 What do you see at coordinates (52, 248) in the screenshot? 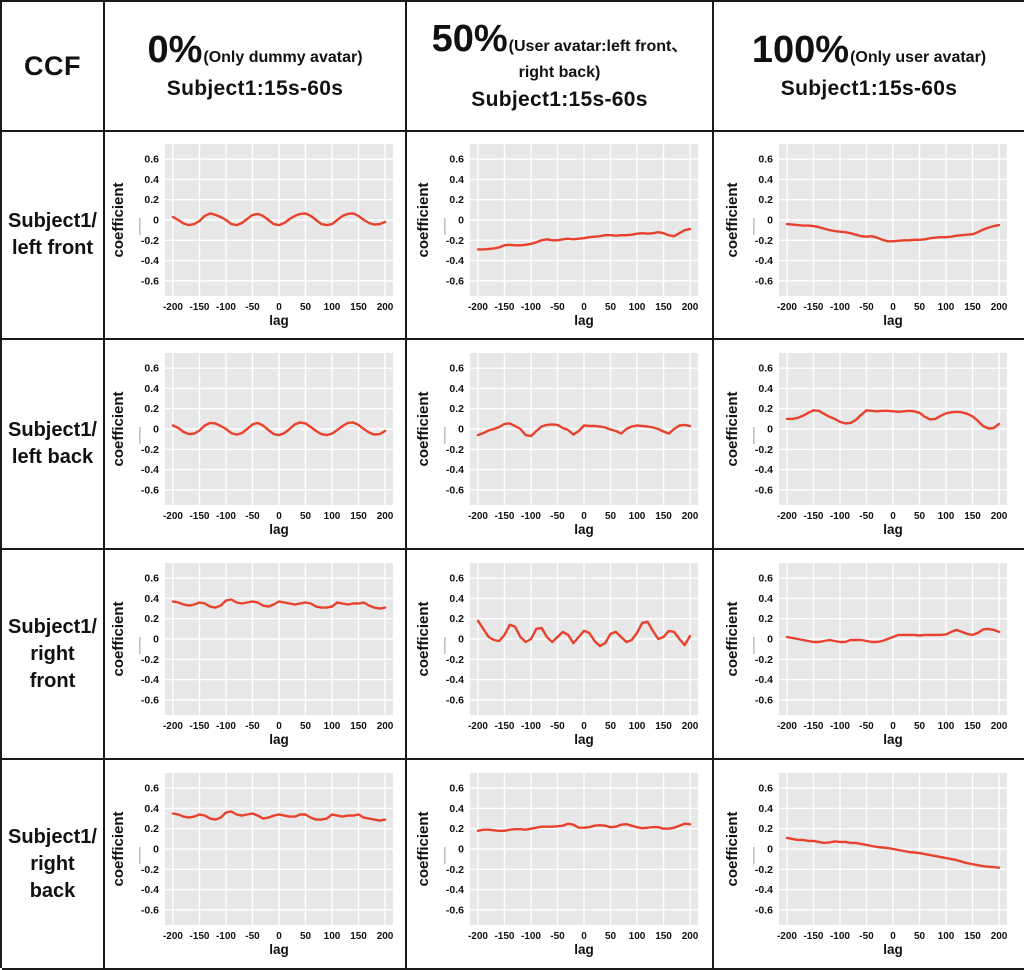
I see `row-label-line: left front` at bounding box center [52, 248].